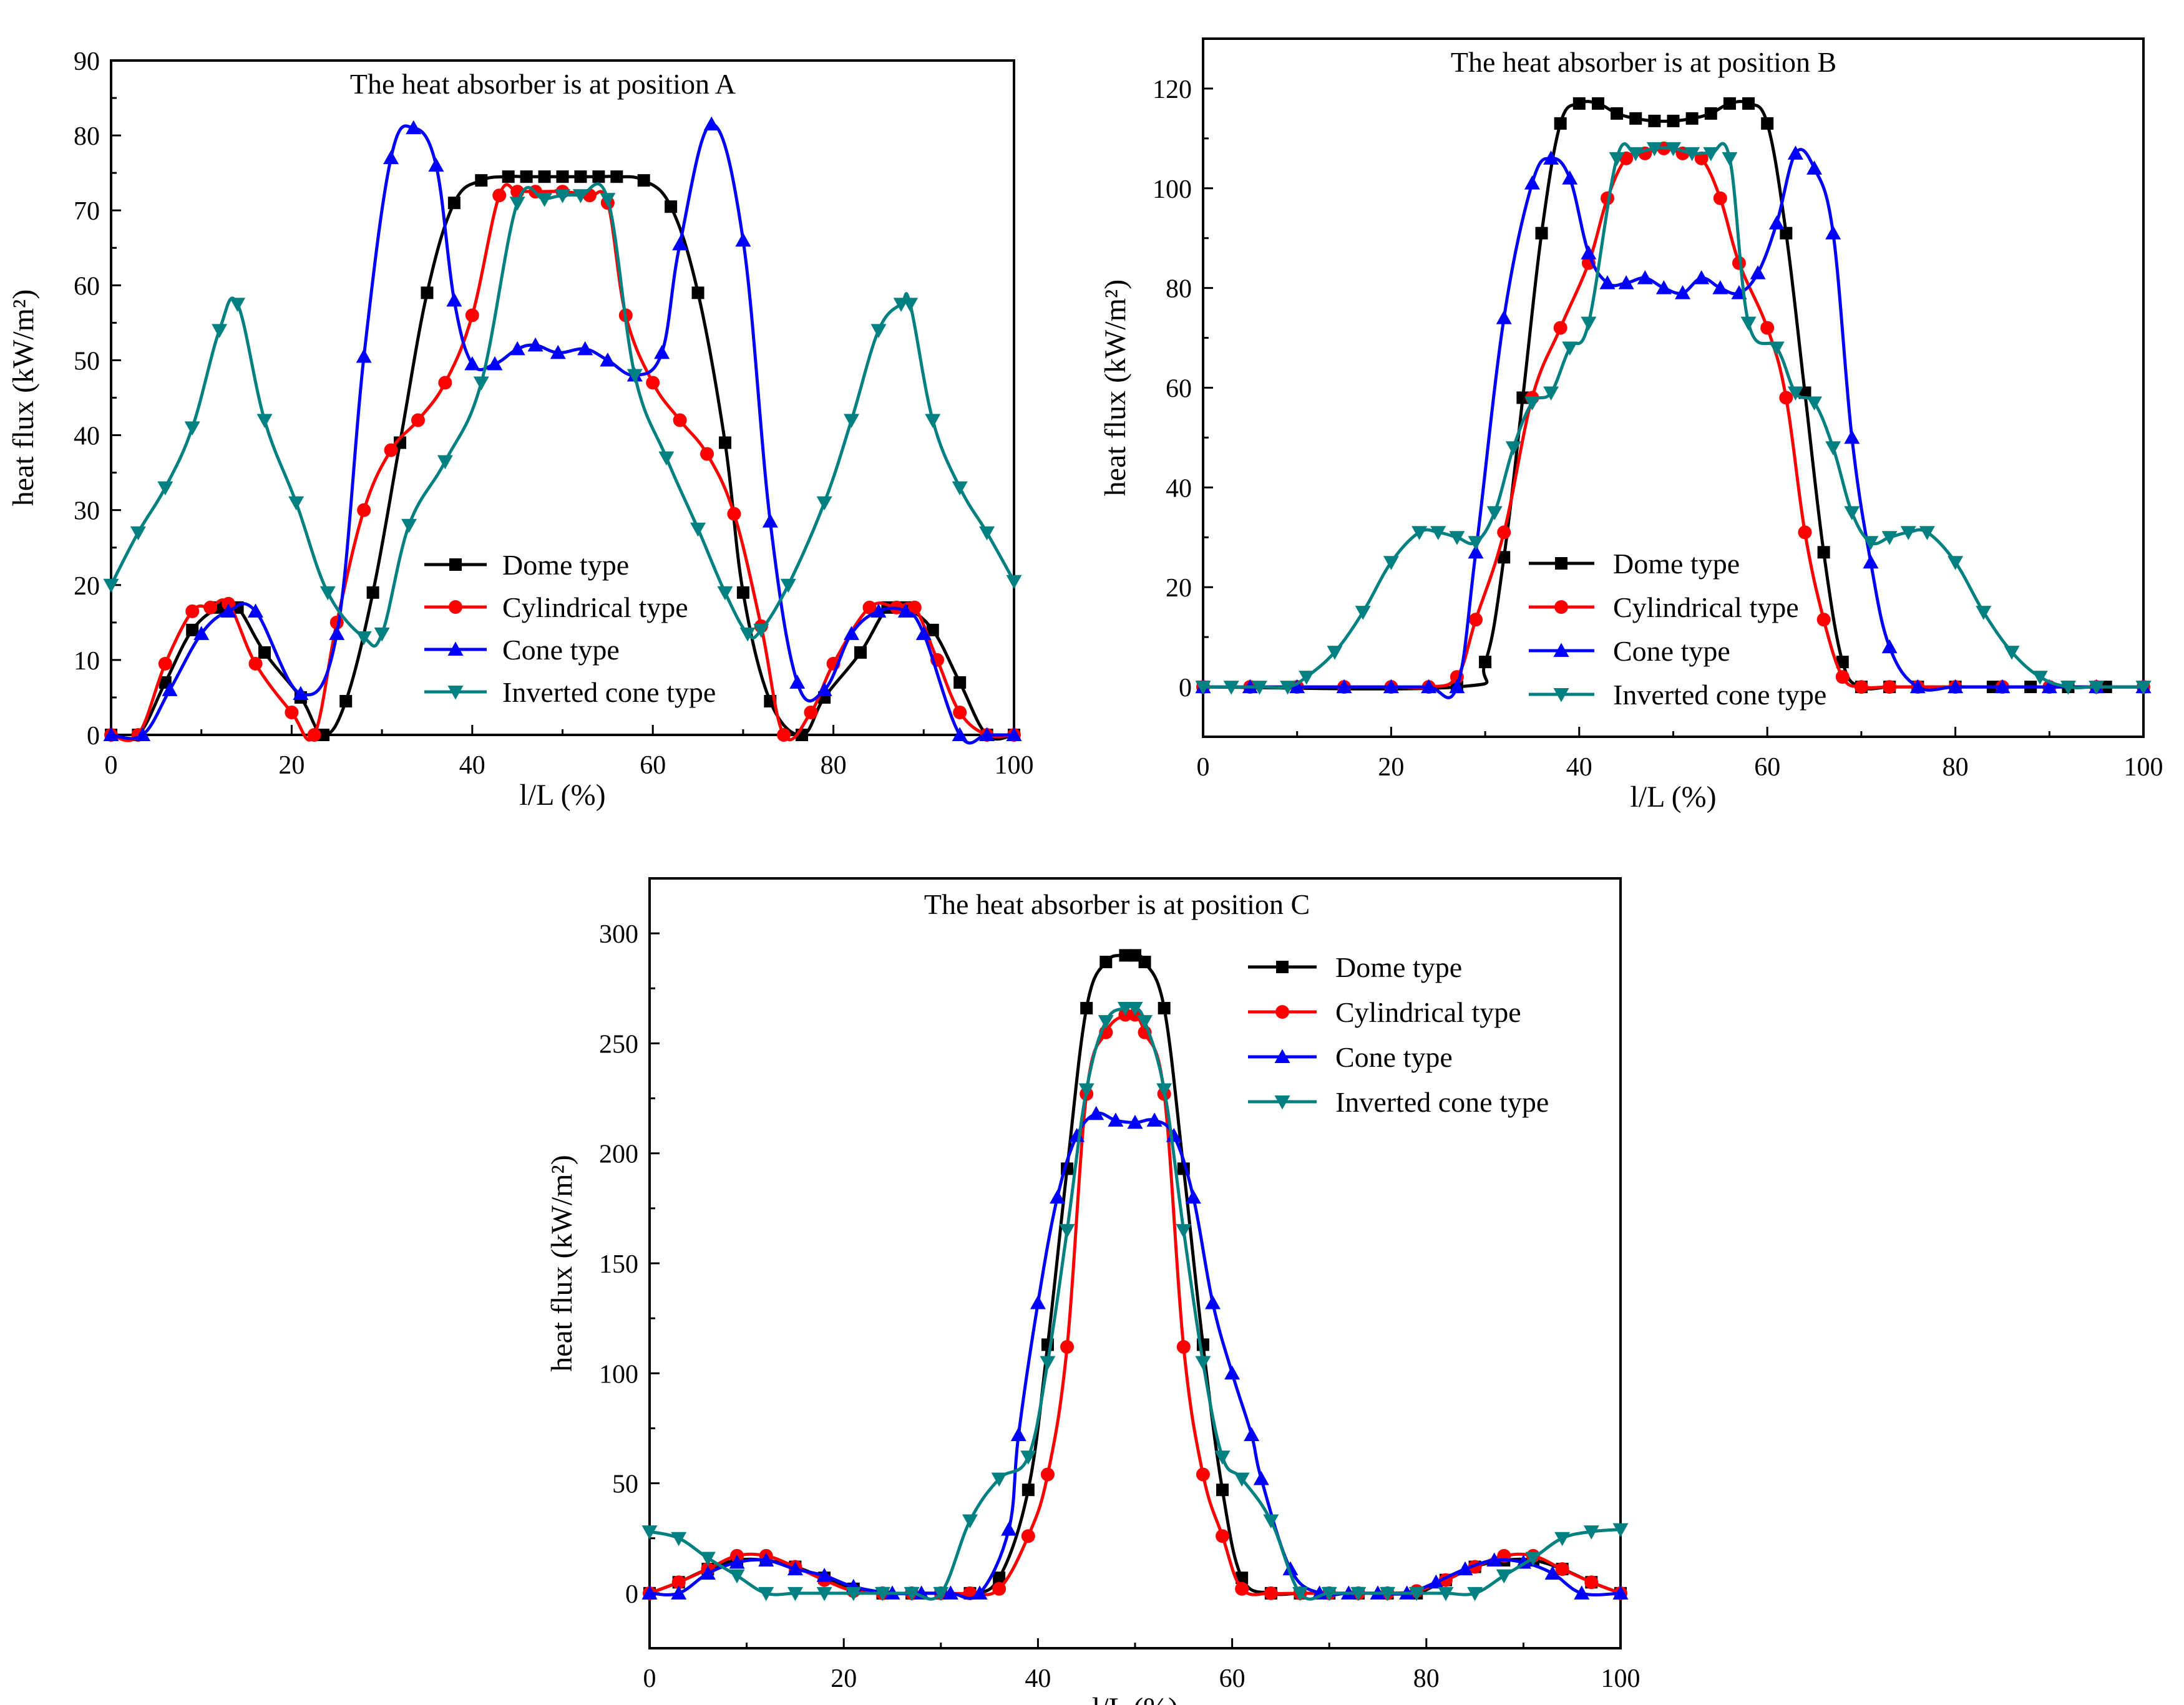 The height and width of the screenshot is (1705, 2184). I want to click on y-tick-label: 40, so click(87, 437).